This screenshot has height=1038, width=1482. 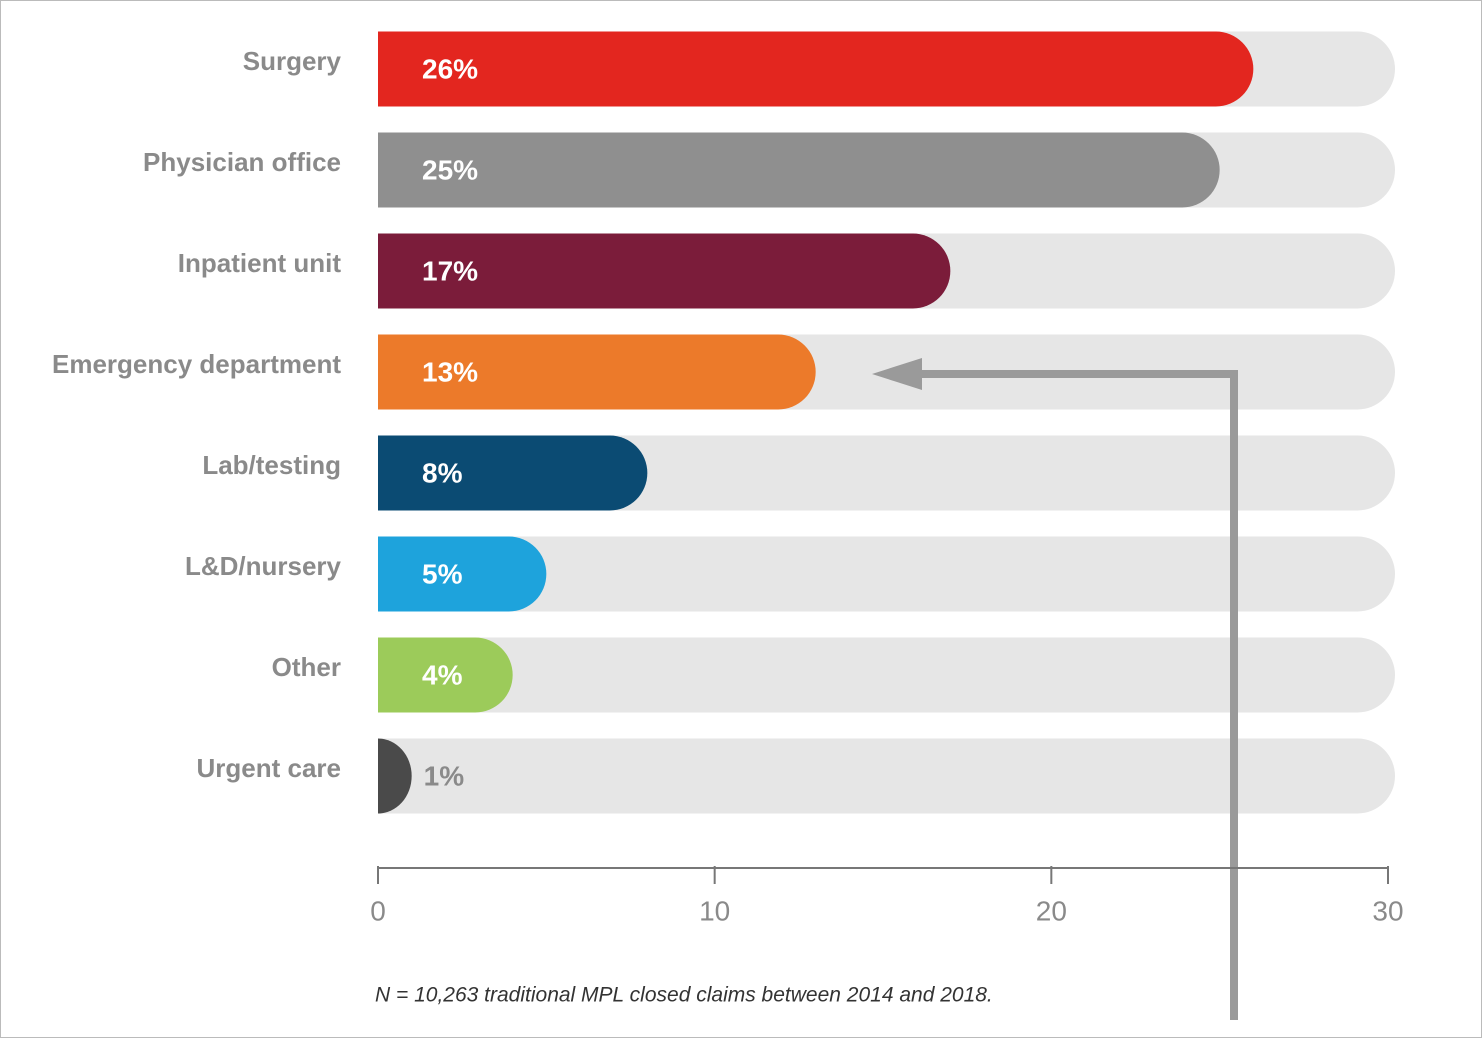 What do you see at coordinates (378, 910) in the screenshot?
I see `x-tick-label: 0` at bounding box center [378, 910].